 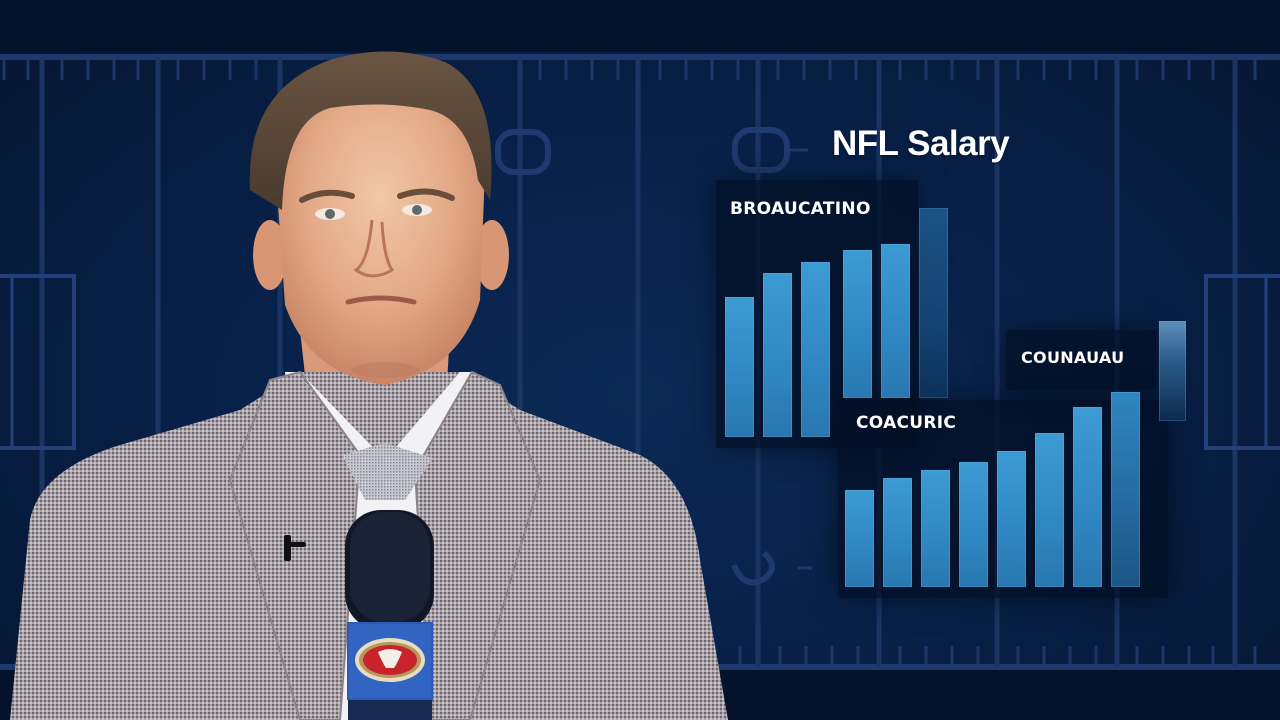 I want to click on team-logo-icon, so click(x=390, y=660).